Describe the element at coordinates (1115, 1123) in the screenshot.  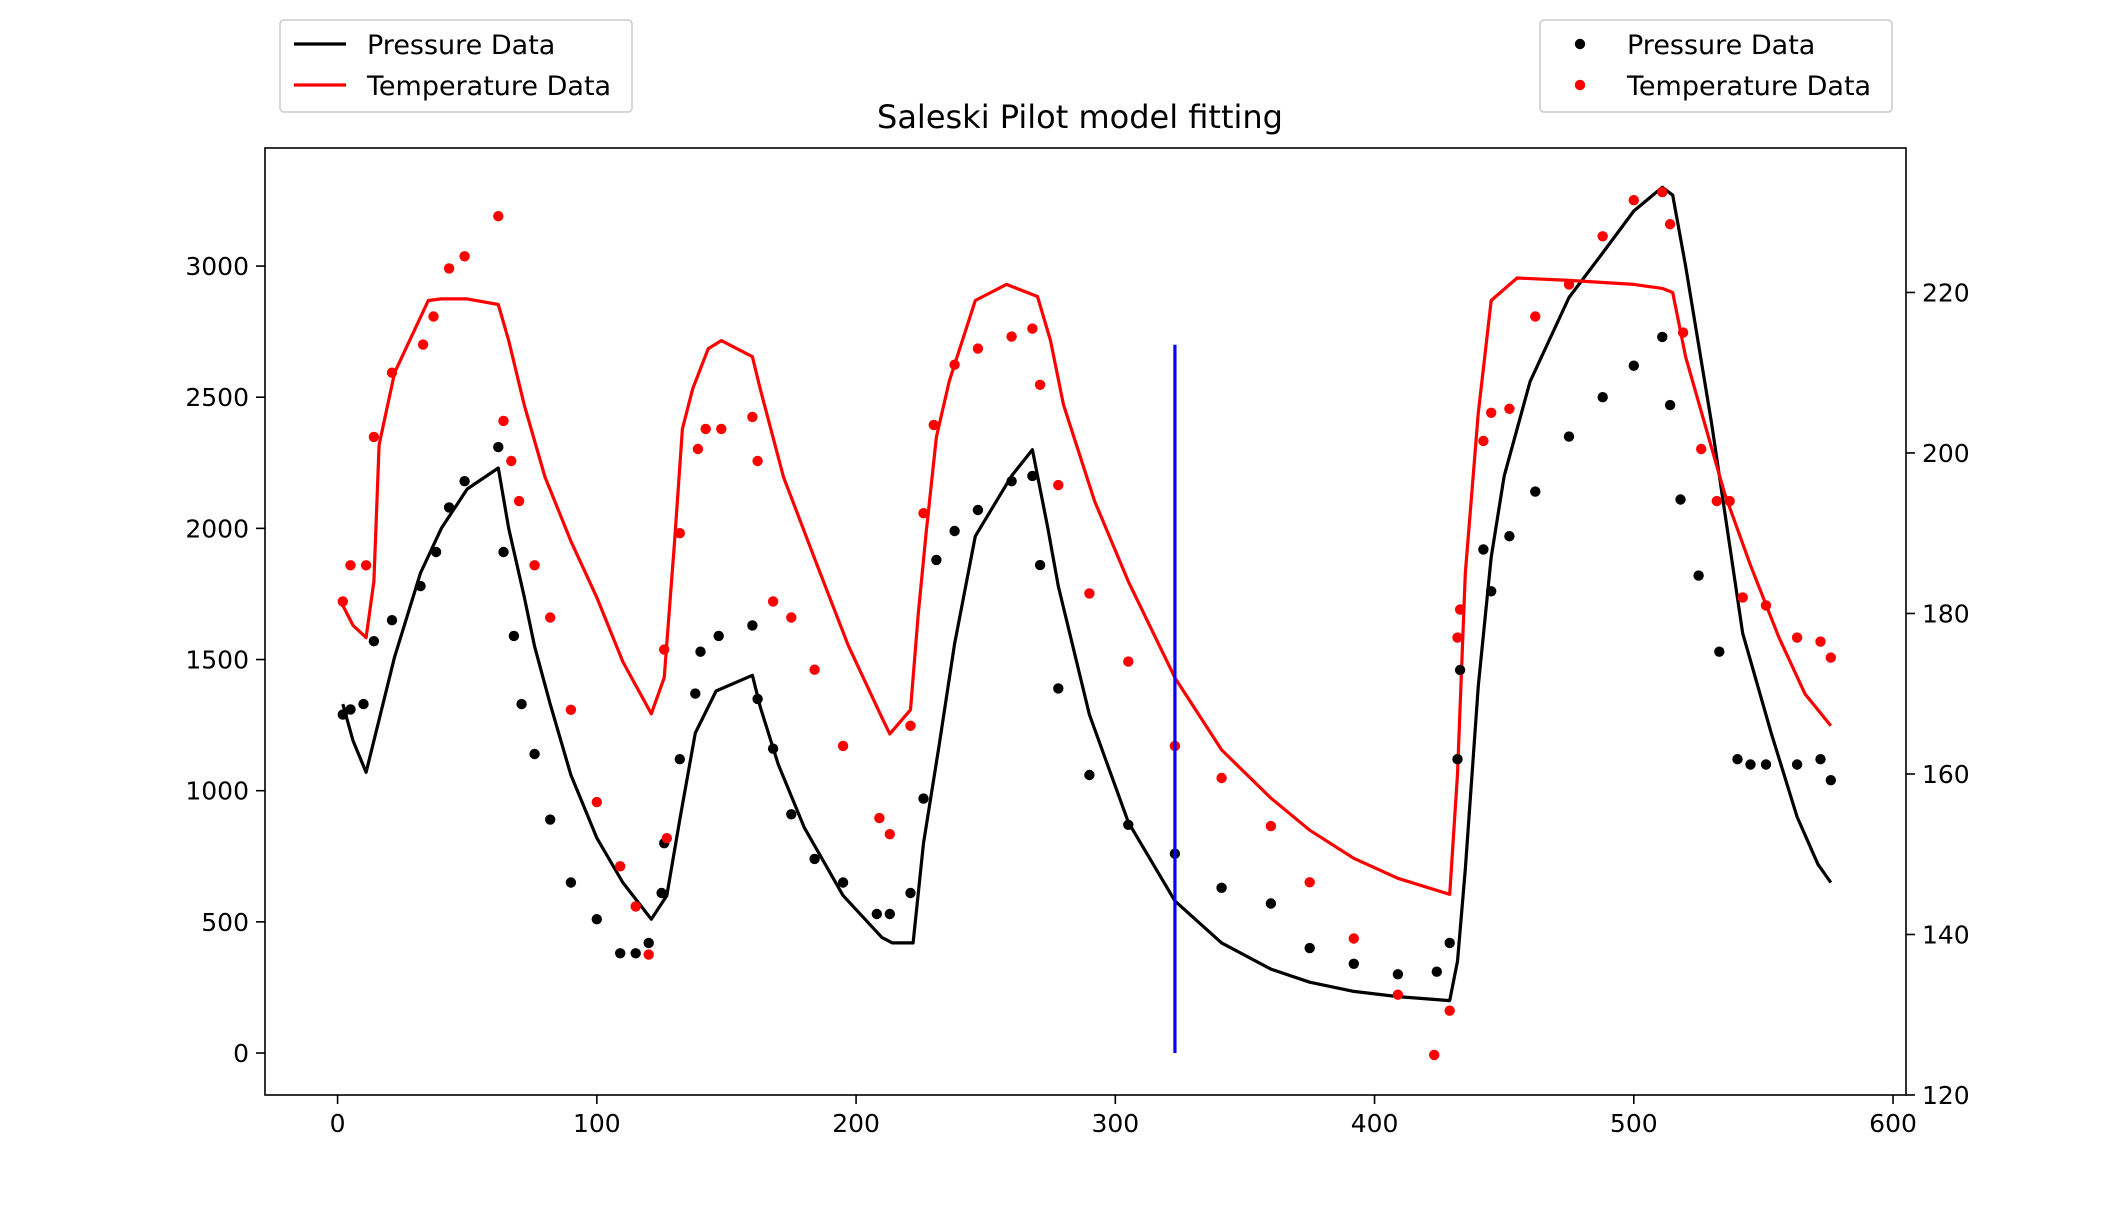
I see `x-tick-label-3: 300` at that location.